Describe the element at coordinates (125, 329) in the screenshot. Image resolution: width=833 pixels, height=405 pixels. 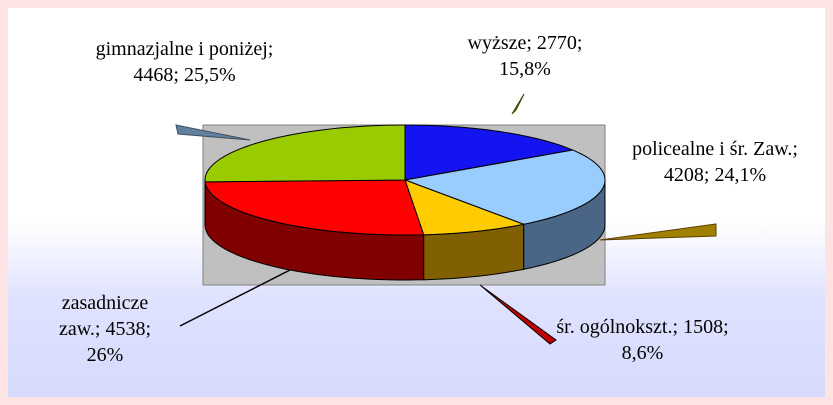
I see `value-label: 4538` at that location.